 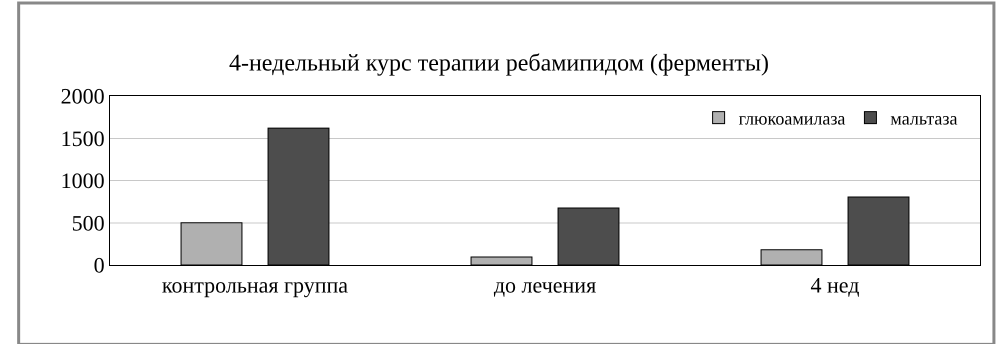 What do you see at coordinates (82, 96) in the screenshot?
I see `y-tick-label: 2000` at bounding box center [82, 96].